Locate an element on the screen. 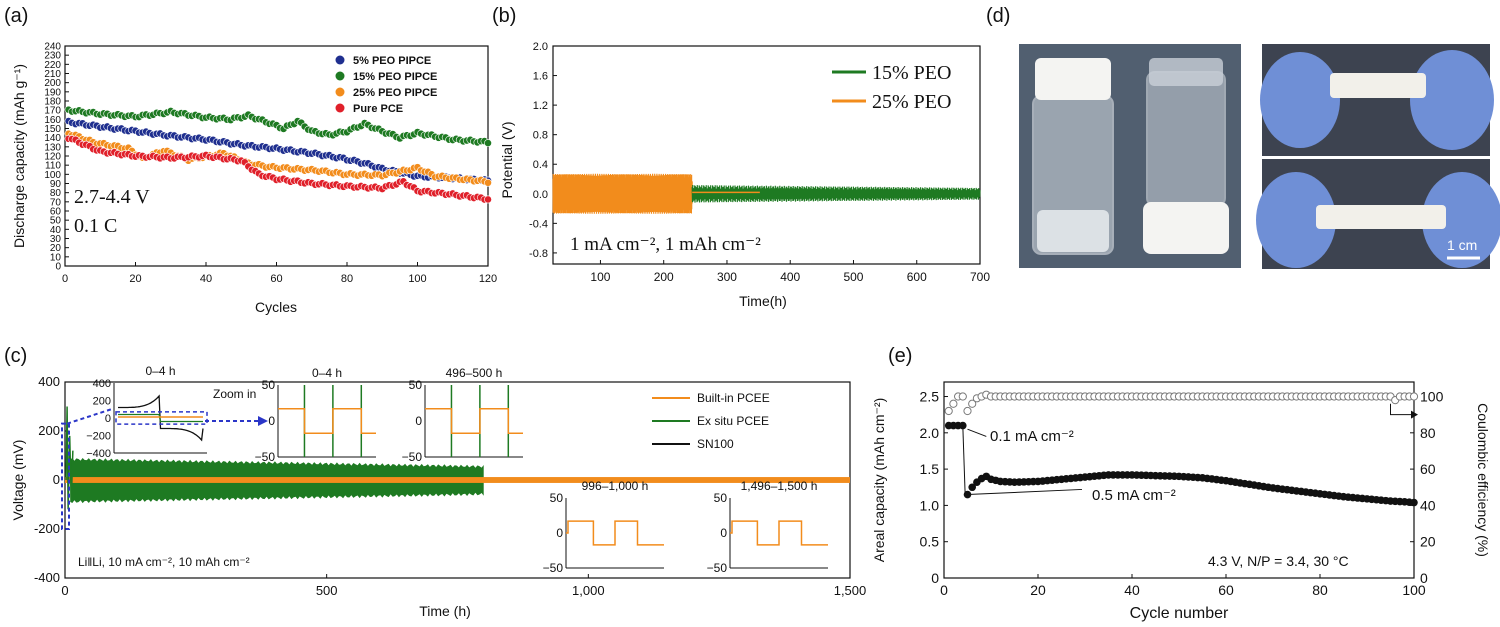 Image resolution: width=1500 pixels, height=627 pixels. inset-ytick-label: 50 is located at coordinates (416, 385).